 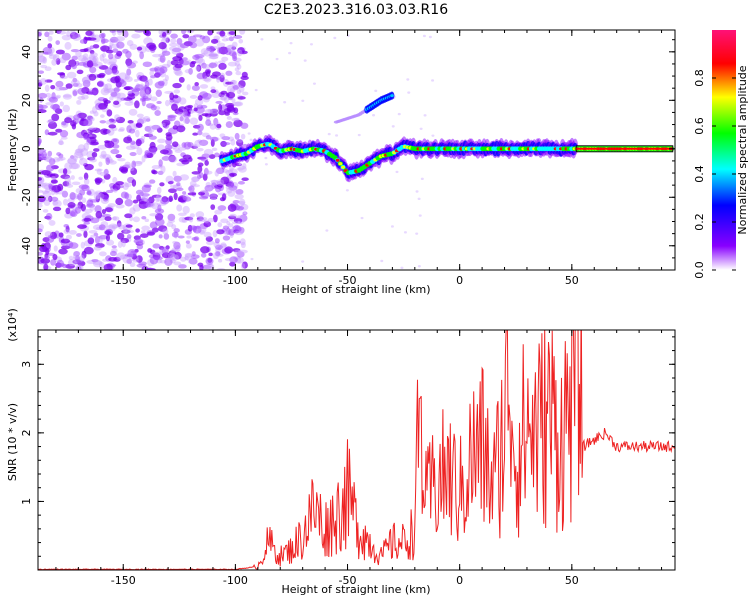 What do you see at coordinates (392, 96) in the screenshot?
I see `secondary-signal-core` at bounding box center [392, 96].